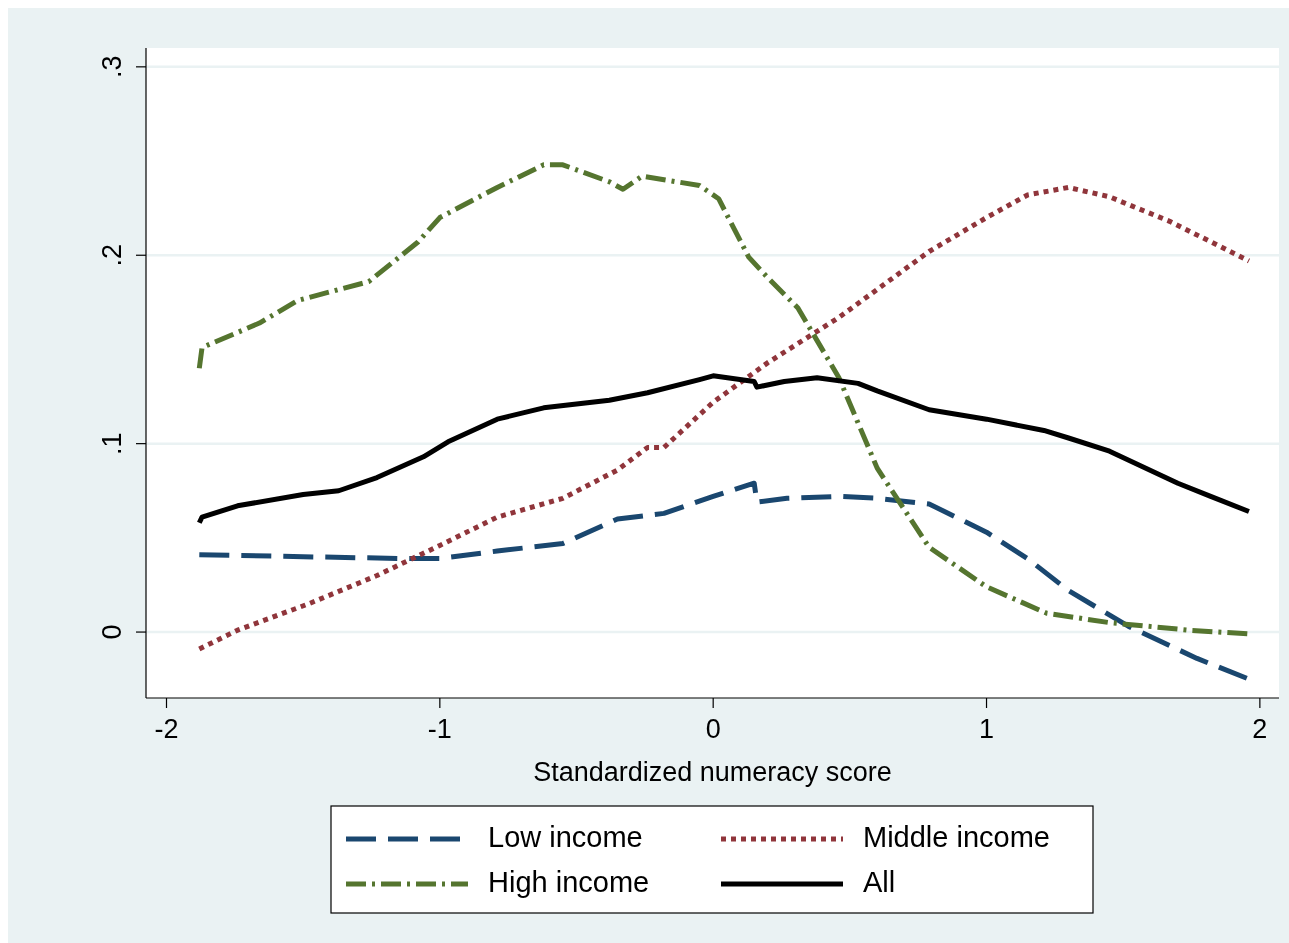  Describe the element at coordinates (439, 729) in the screenshot. I see `x-tick-label: -1` at that location.